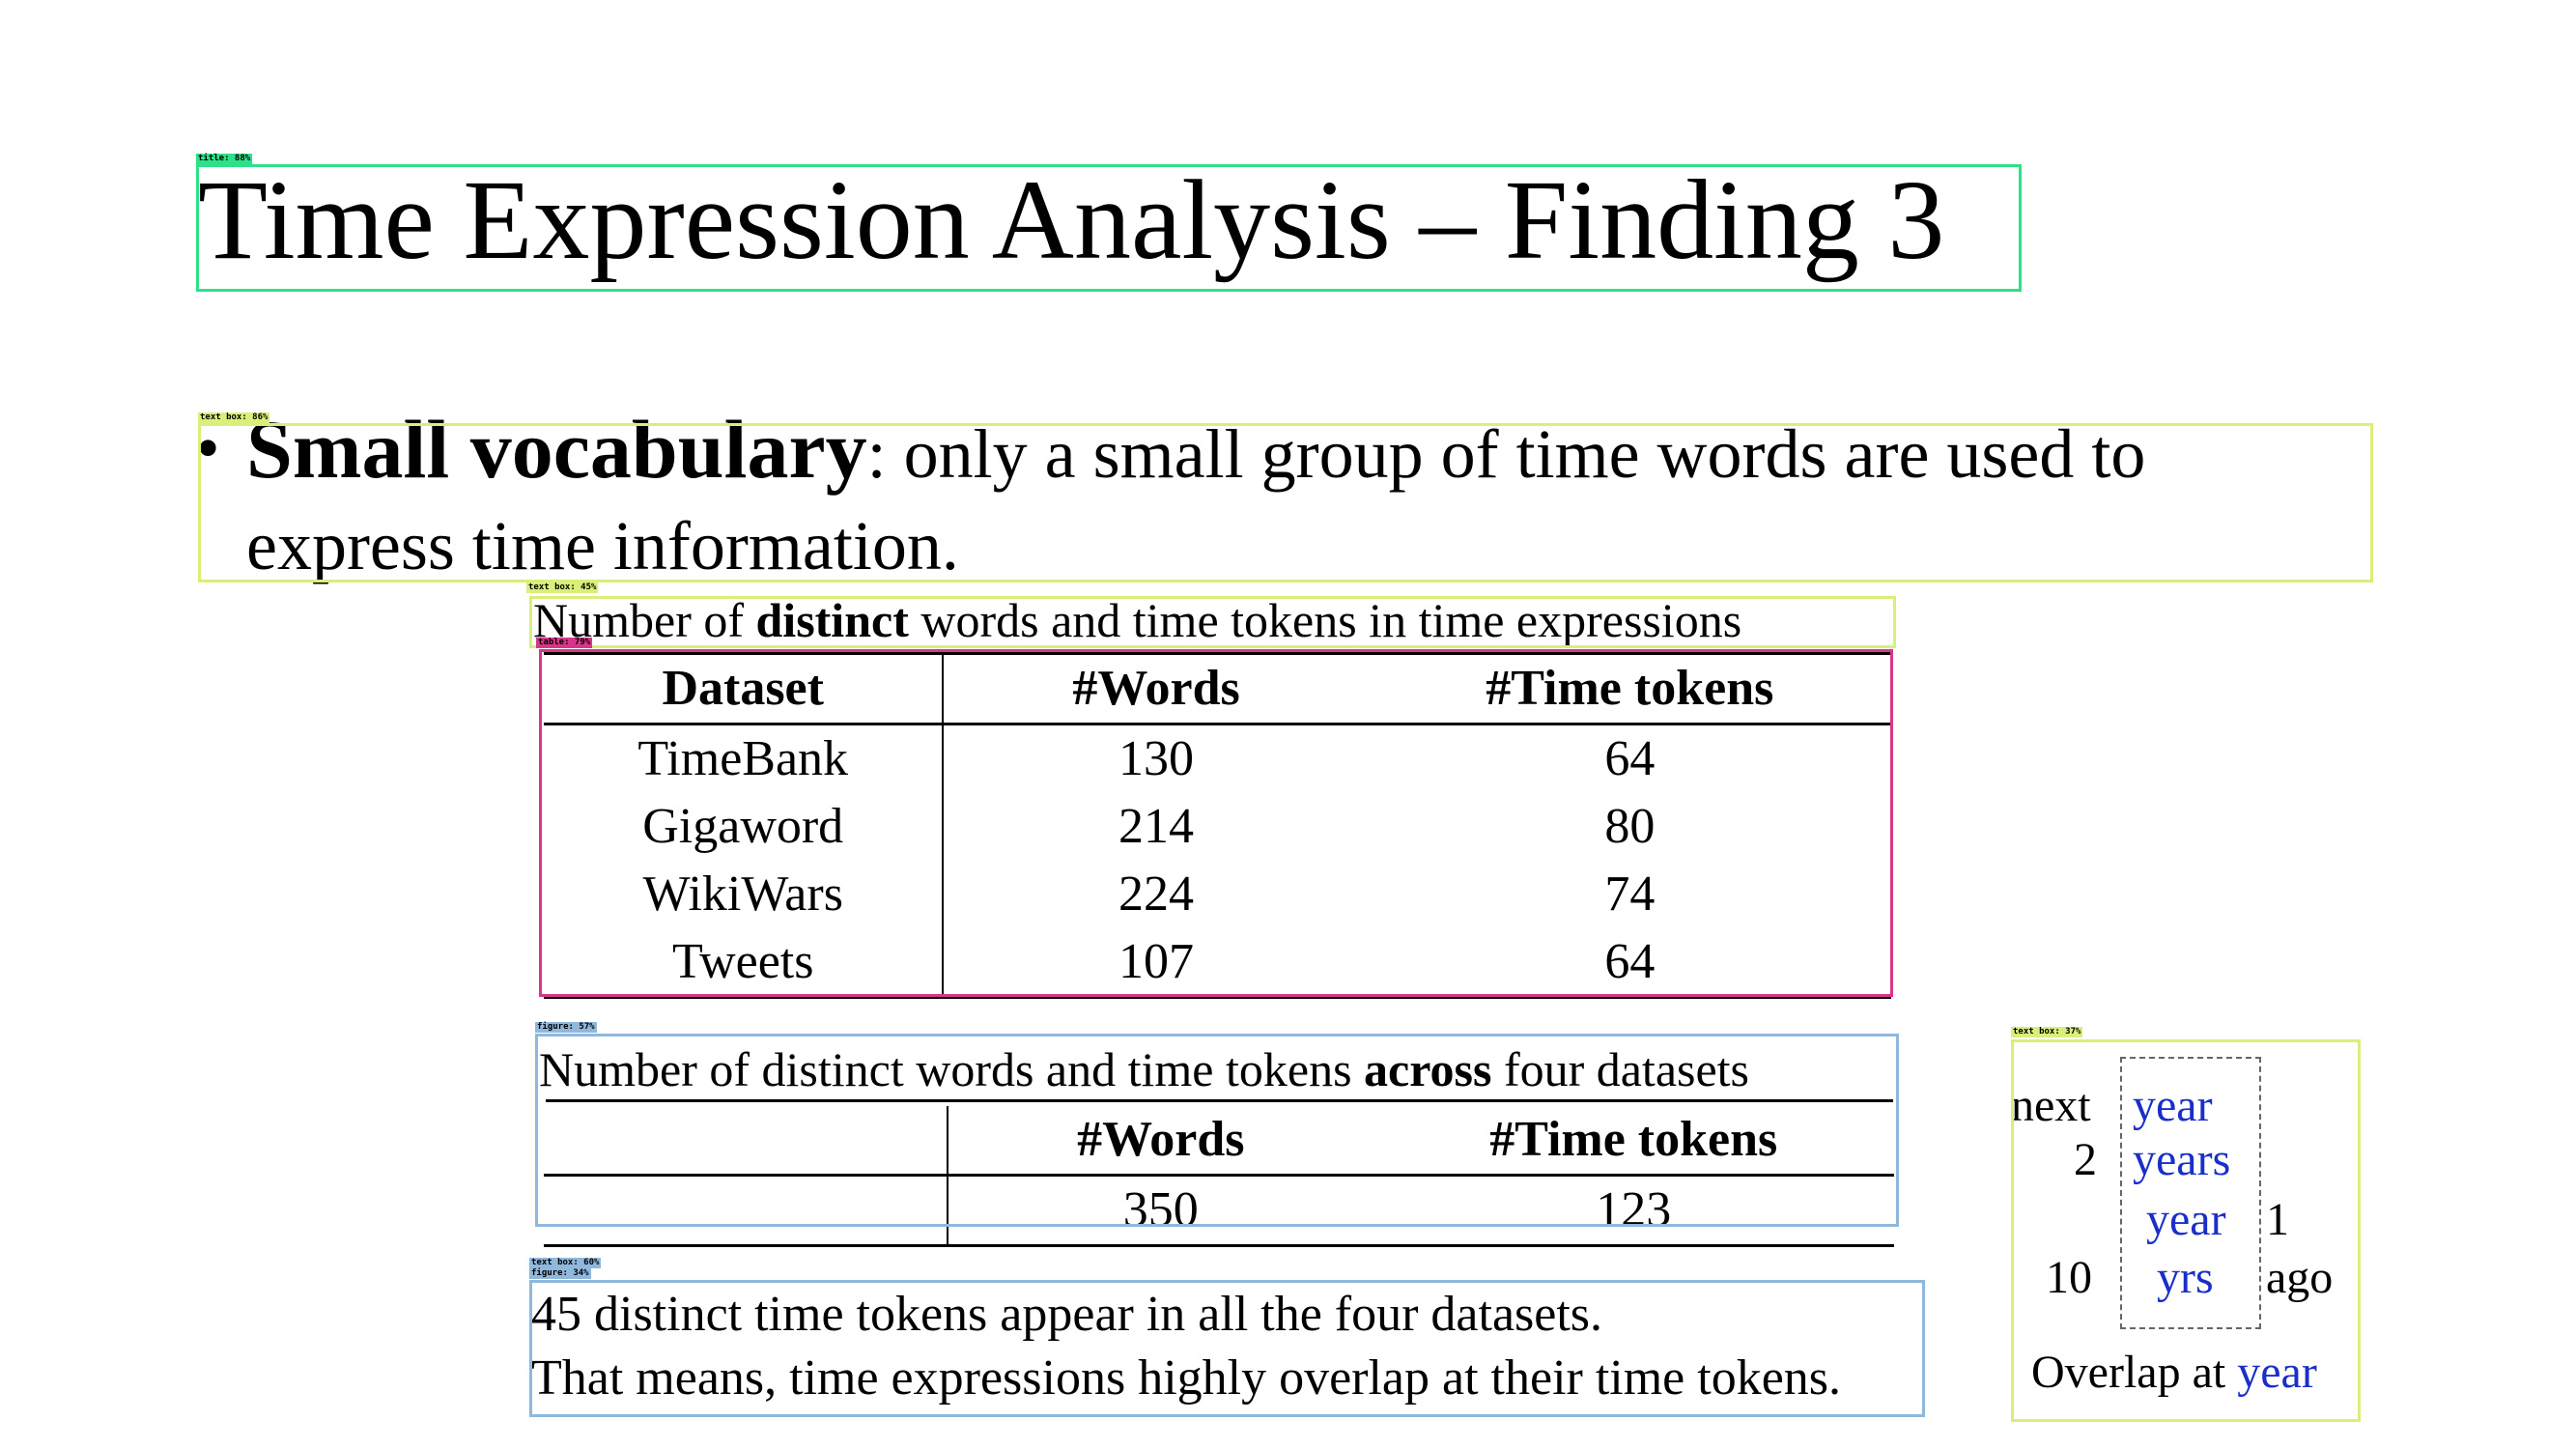 The image size is (2576, 1449). What do you see at coordinates (1217, 894) in the screenshot?
I see `table-row: WikiWars 224 74` at bounding box center [1217, 894].